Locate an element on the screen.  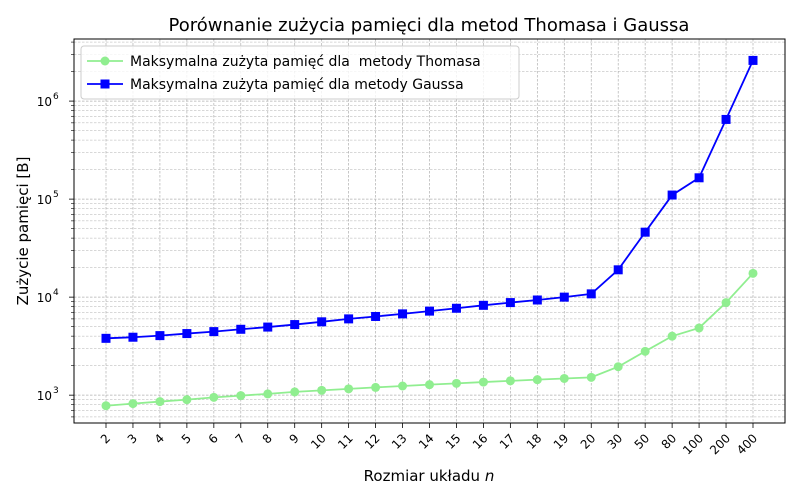
x-axis-label: Rozmiar układu n is located at coordinates (429, 476).